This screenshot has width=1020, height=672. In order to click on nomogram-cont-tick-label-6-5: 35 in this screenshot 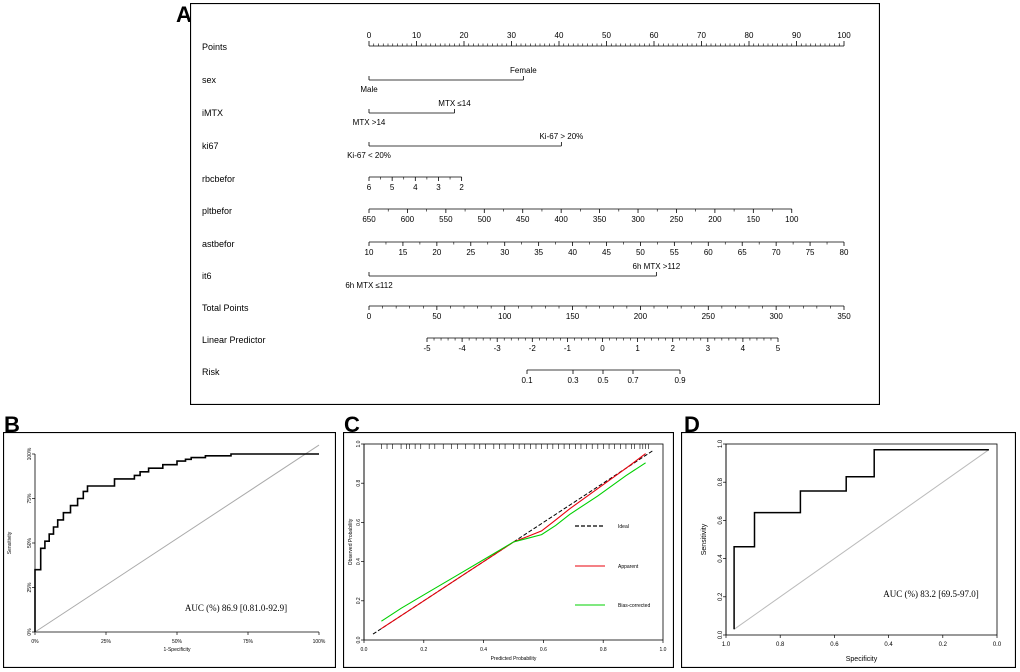, I will do `click(538, 252)`.